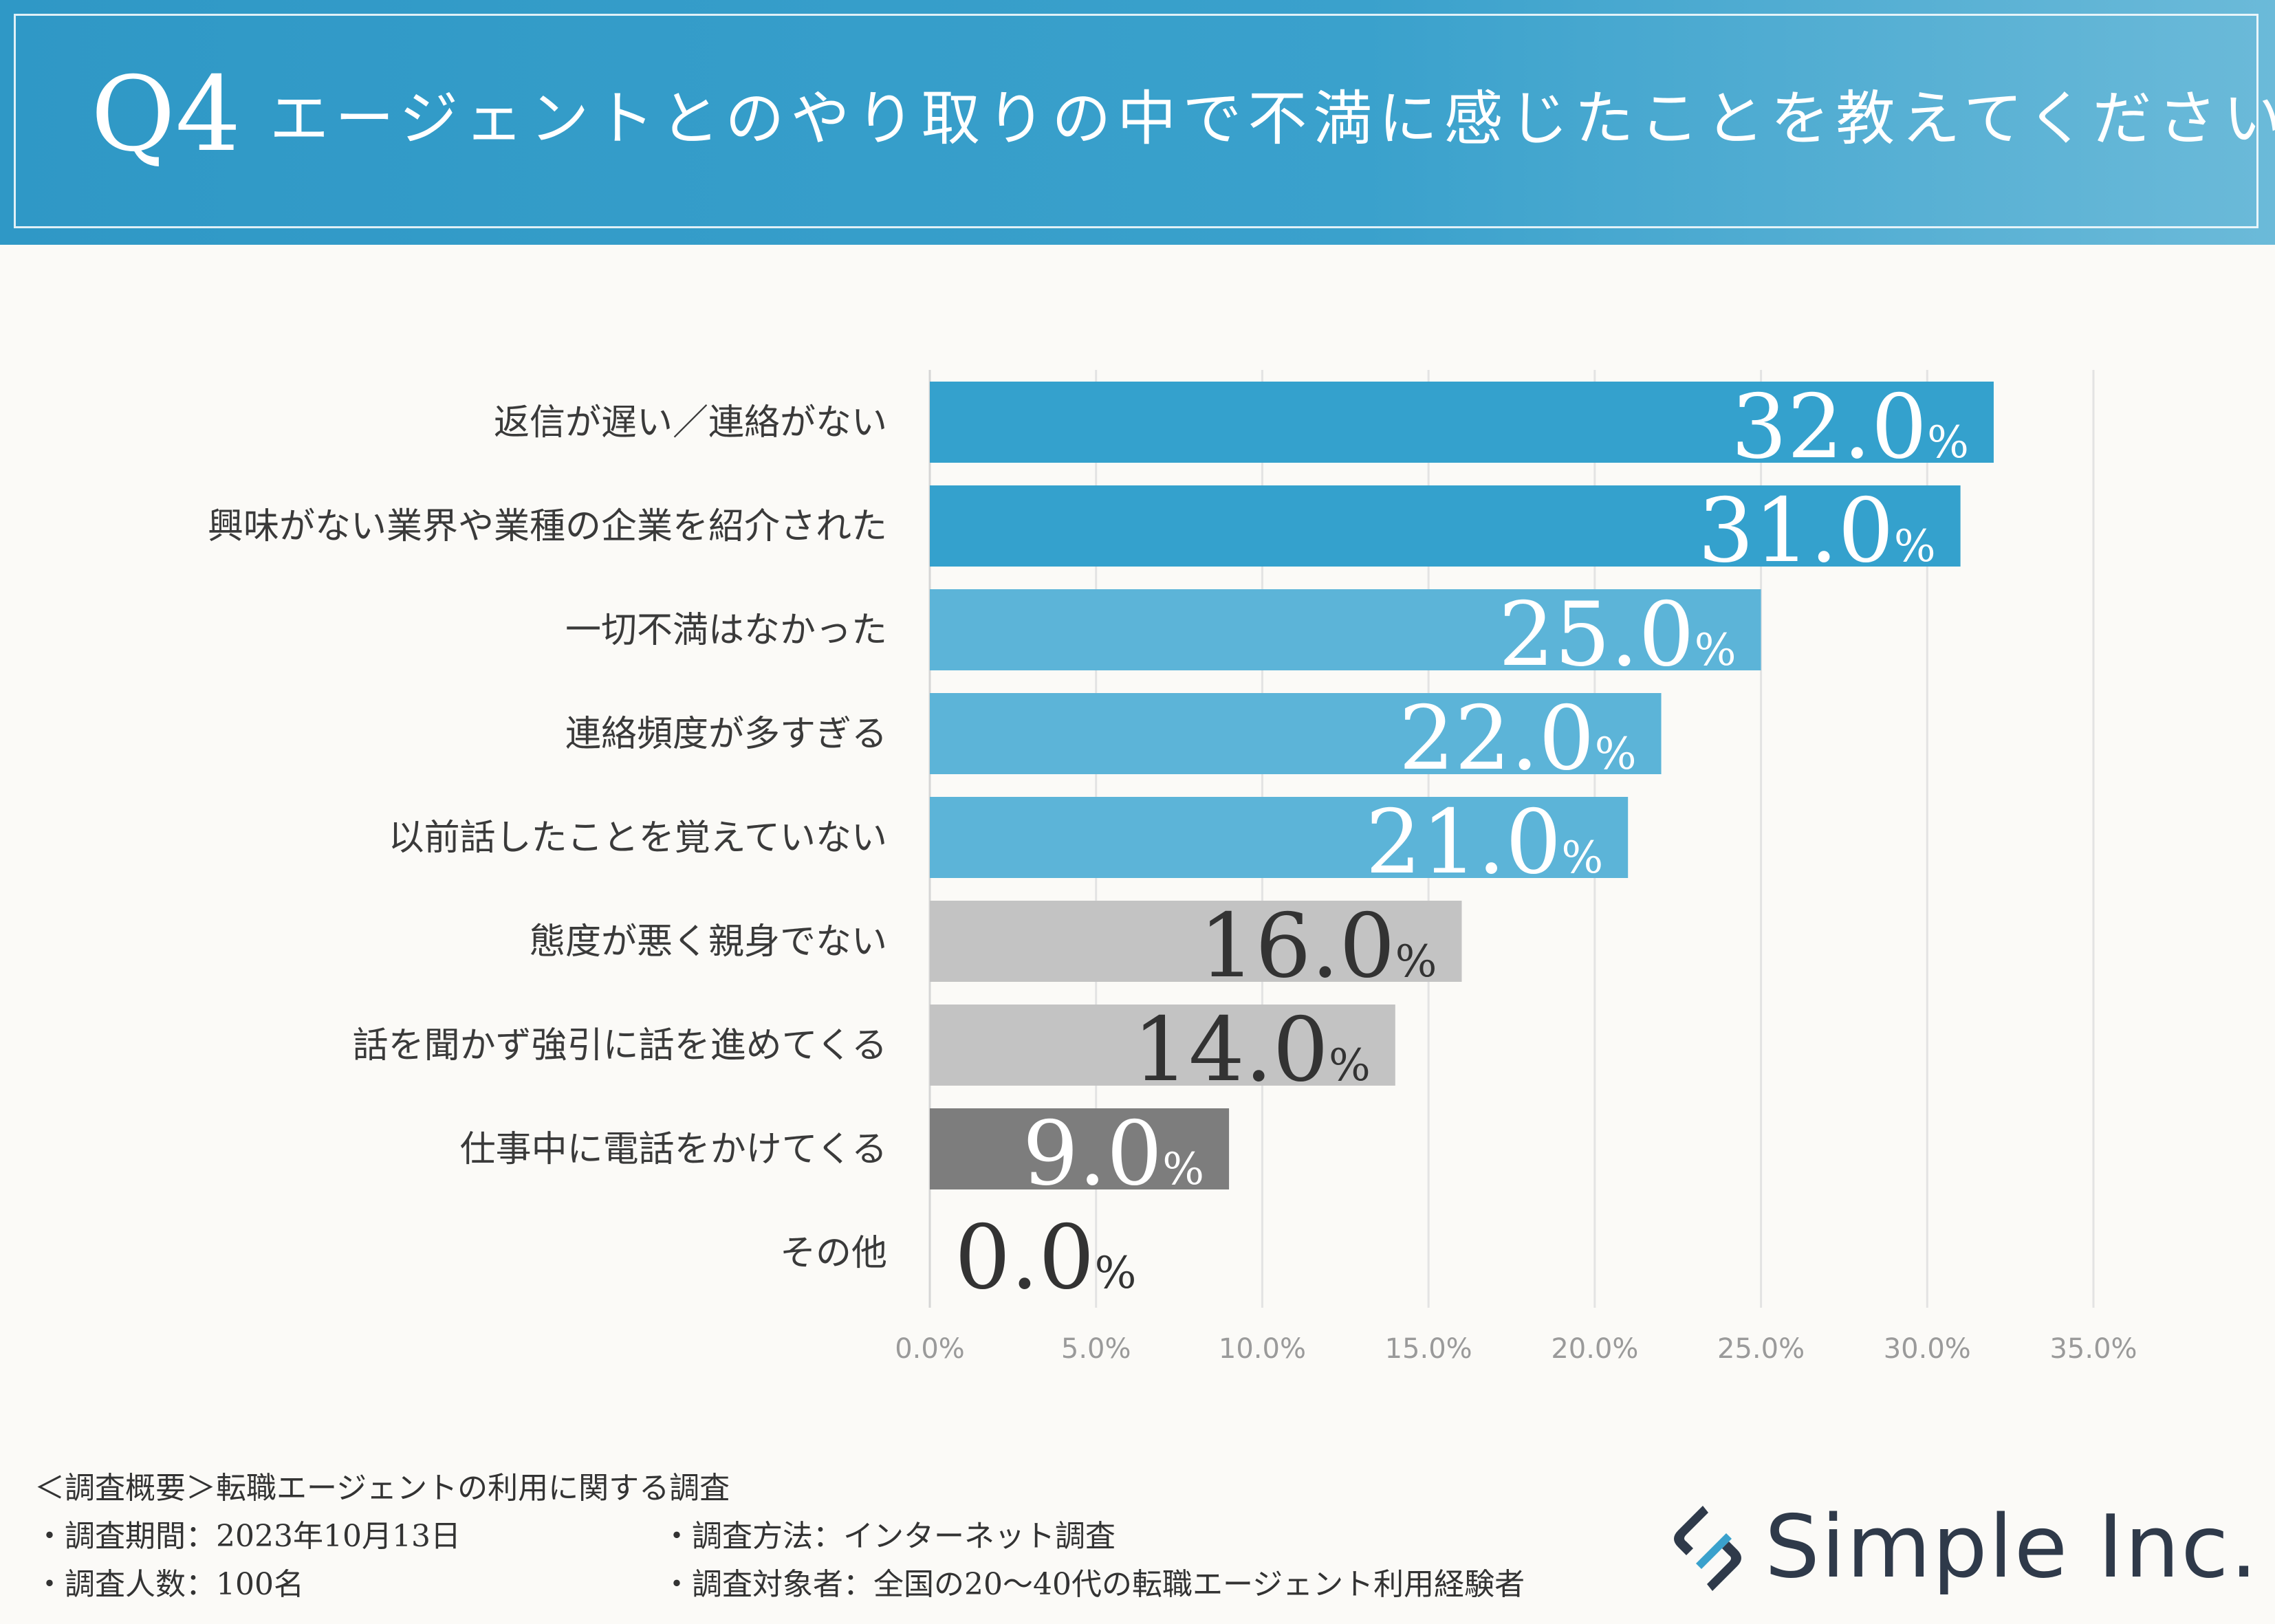 The image size is (2275, 1624). What do you see at coordinates (1096, 1349) in the screenshot?
I see `x-tick-label: 5.0%` at bounding box center [1096, 1349].